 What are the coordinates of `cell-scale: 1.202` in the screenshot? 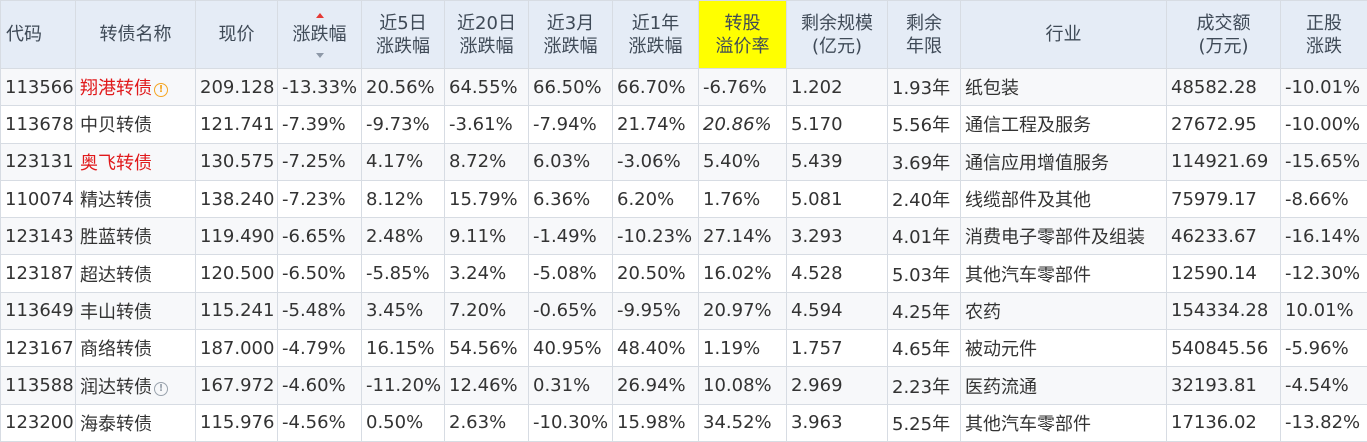 It's located at (837, 87).